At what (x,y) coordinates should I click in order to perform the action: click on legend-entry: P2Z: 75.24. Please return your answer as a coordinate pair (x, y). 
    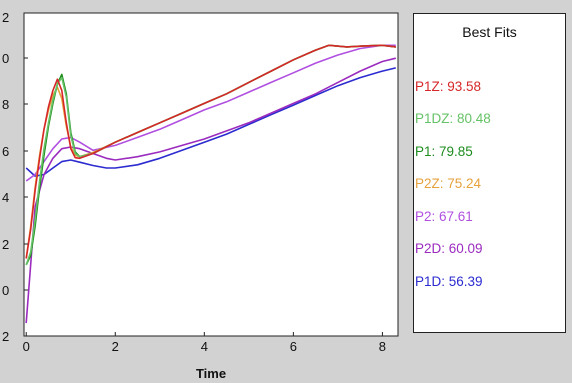
    Looking at the image, I should click on (448, 183).